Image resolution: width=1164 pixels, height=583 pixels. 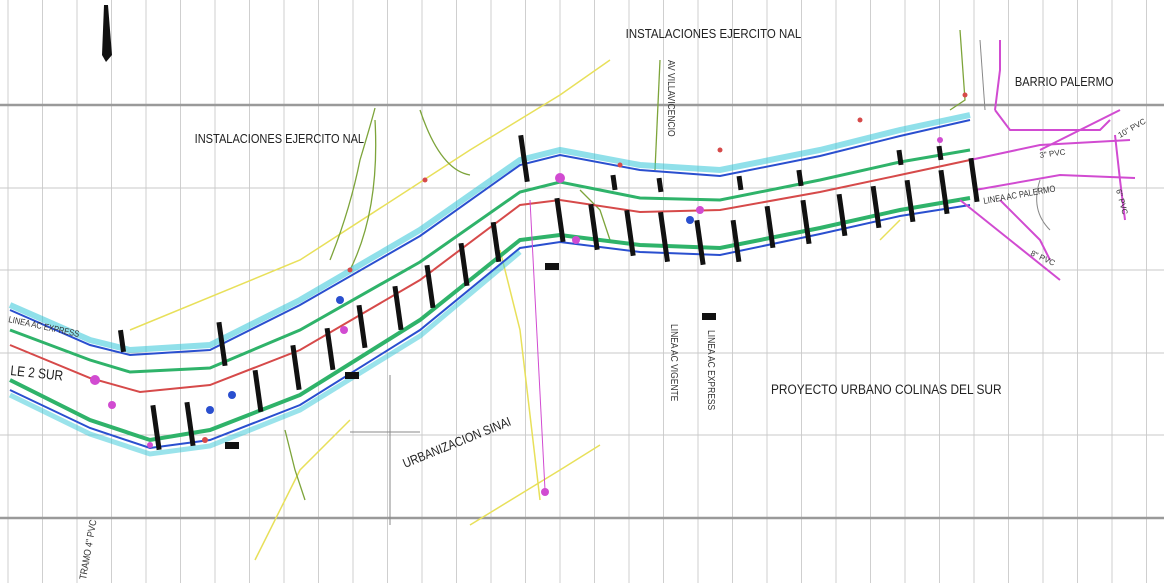 What do you see at coordinates (1064, 81) in the screenshot?
I see `label-barrio-palermo: BARRIO PALERMO` at bounding box center [1064, 81].